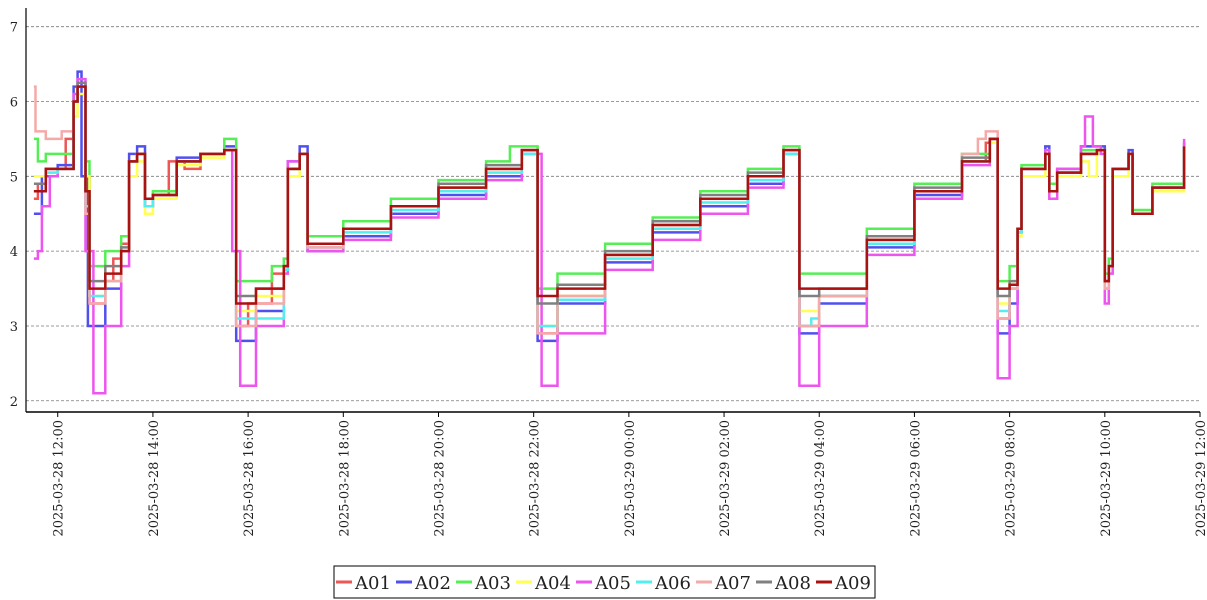 The image size is (1207, 600). Describe the element at coordinates (492, 583) in the screenshot. I see `legend-label: A03` at that location.